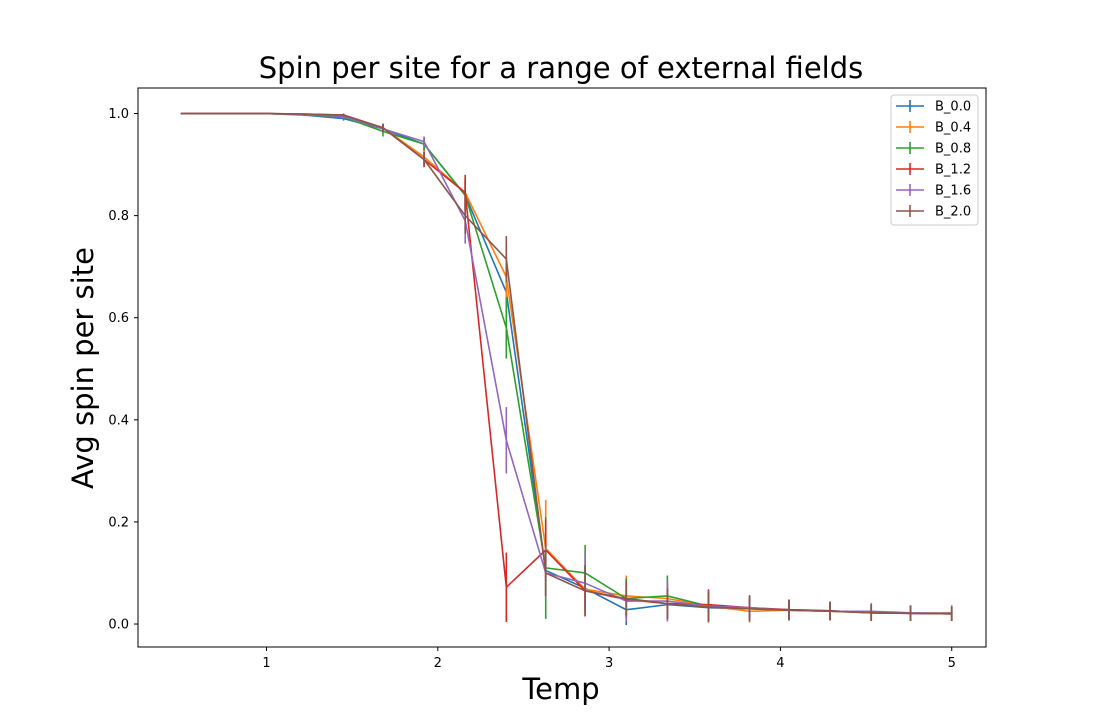 The width and height of the screenshot is (1095, 727). What do you see at coordinates (83, 368) in the screenshot?
I see `y-axis-label: Avg spin per site` at bounding box center [83, 368].